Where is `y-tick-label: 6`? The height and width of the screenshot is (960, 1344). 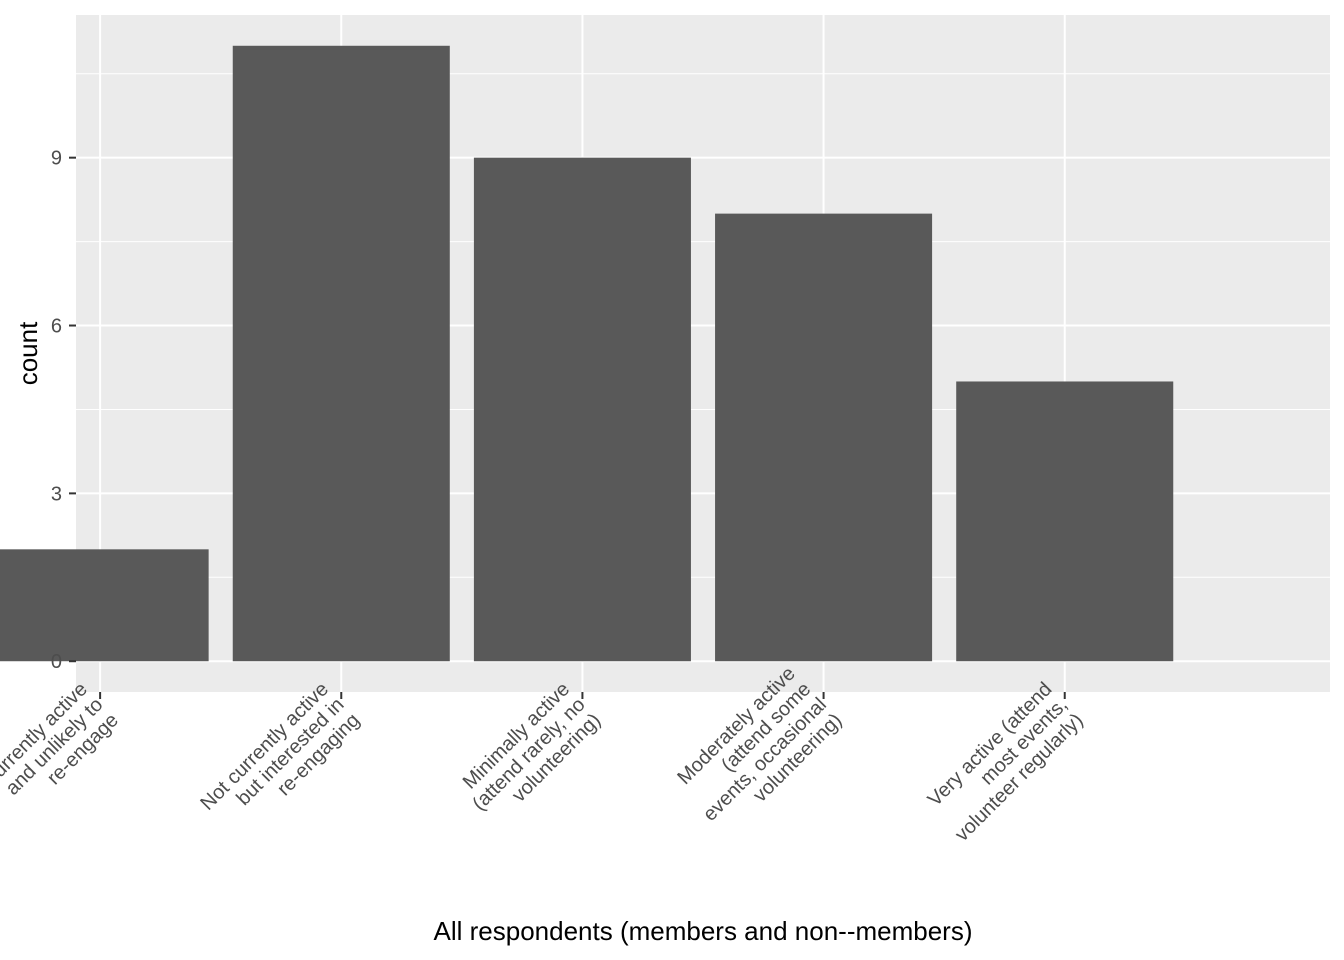 y-tick-label: 6 is located at coordinates (56, 327).